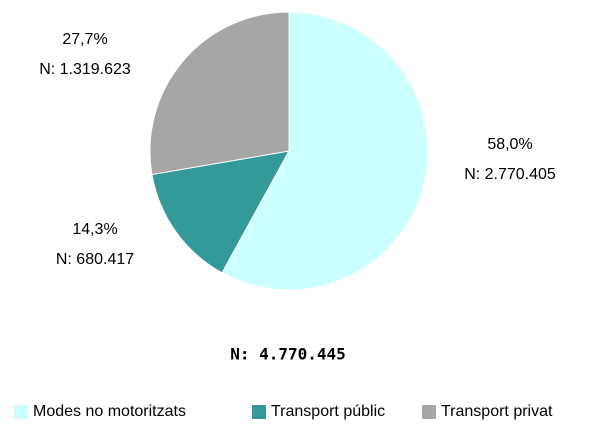  What do you see at coordinates (94, 229) in the screenshot?
I see `data-label: 14,3%` at bounding box center [94, 229].